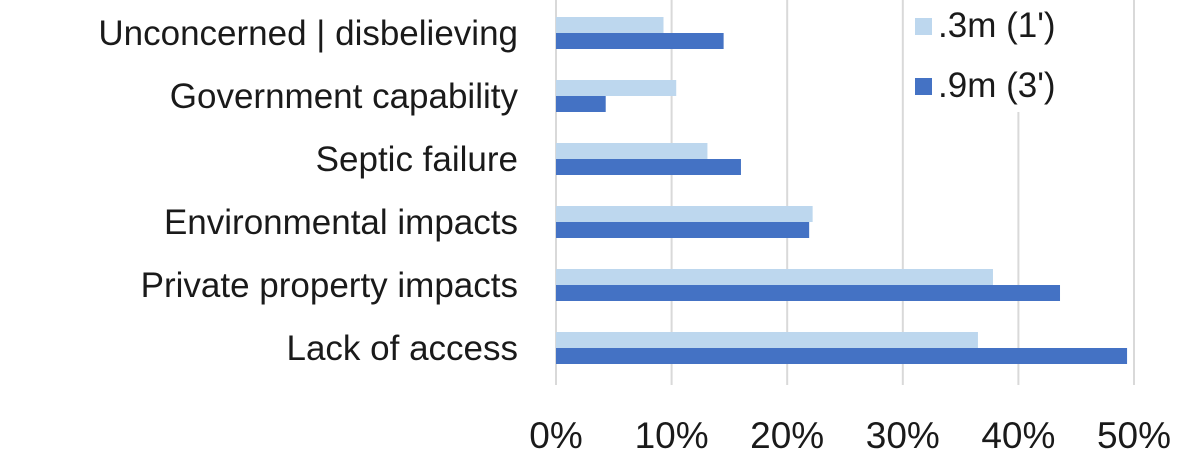 The image size is (1181, 451). I want to click on category-label-private-property-impacts: Private property impacts, so click(329, 285).